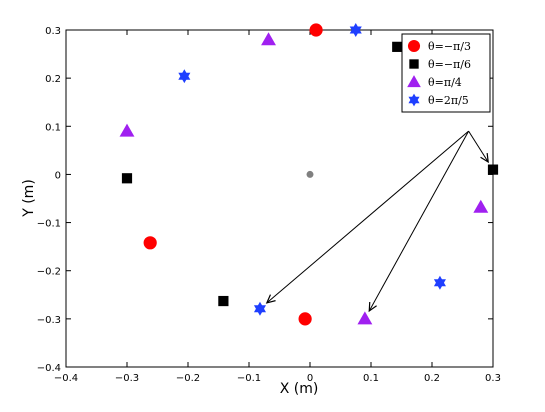 The height and width of the screenshot is (412, 545). I want to click on x-tick-label: 0, so click(310, 378).